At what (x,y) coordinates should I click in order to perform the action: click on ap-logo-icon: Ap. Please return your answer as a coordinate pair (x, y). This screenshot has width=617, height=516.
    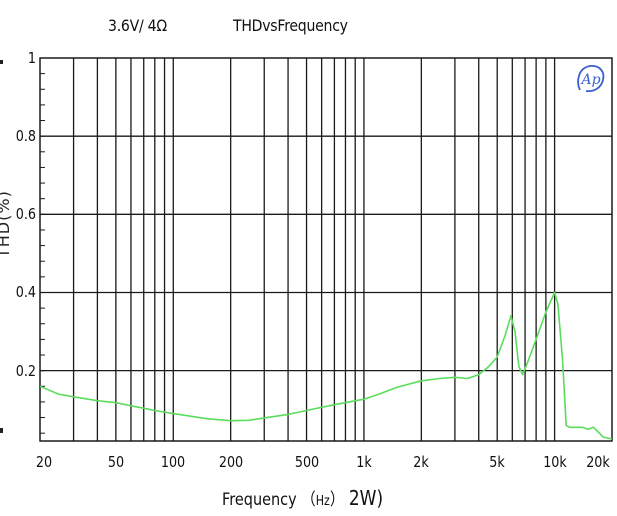
    Looking at the image, I should click on (591, 79).